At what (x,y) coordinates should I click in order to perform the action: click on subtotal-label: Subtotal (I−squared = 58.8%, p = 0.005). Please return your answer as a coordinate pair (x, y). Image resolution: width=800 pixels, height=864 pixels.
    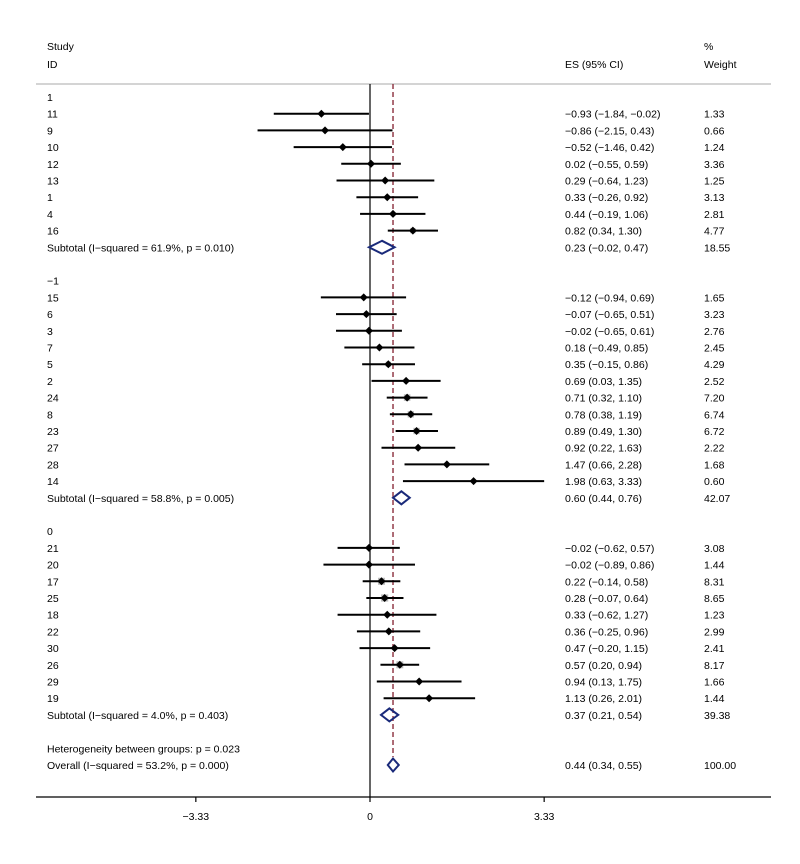
    Looking at the image, I should click on (140, 499).